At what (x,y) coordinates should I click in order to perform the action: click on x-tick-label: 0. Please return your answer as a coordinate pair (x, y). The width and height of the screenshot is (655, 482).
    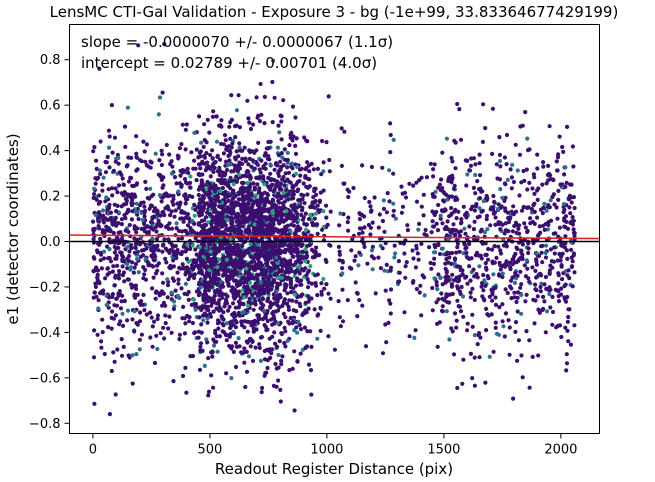
    Looking at the image, I should click on (93, 450).